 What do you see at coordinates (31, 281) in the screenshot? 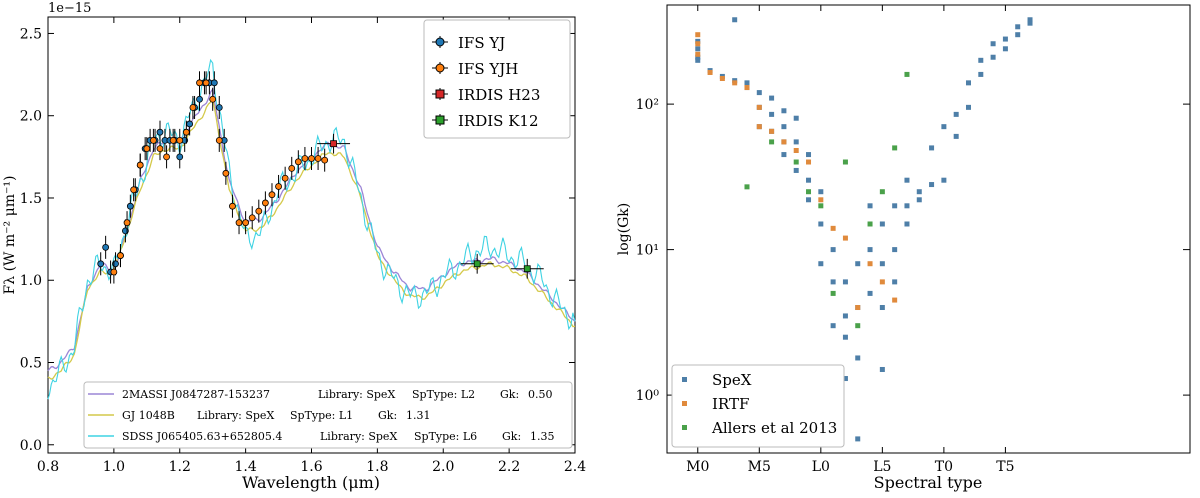
I see `left-y-tick-label: 1.0` at bounding box center [31, 281].